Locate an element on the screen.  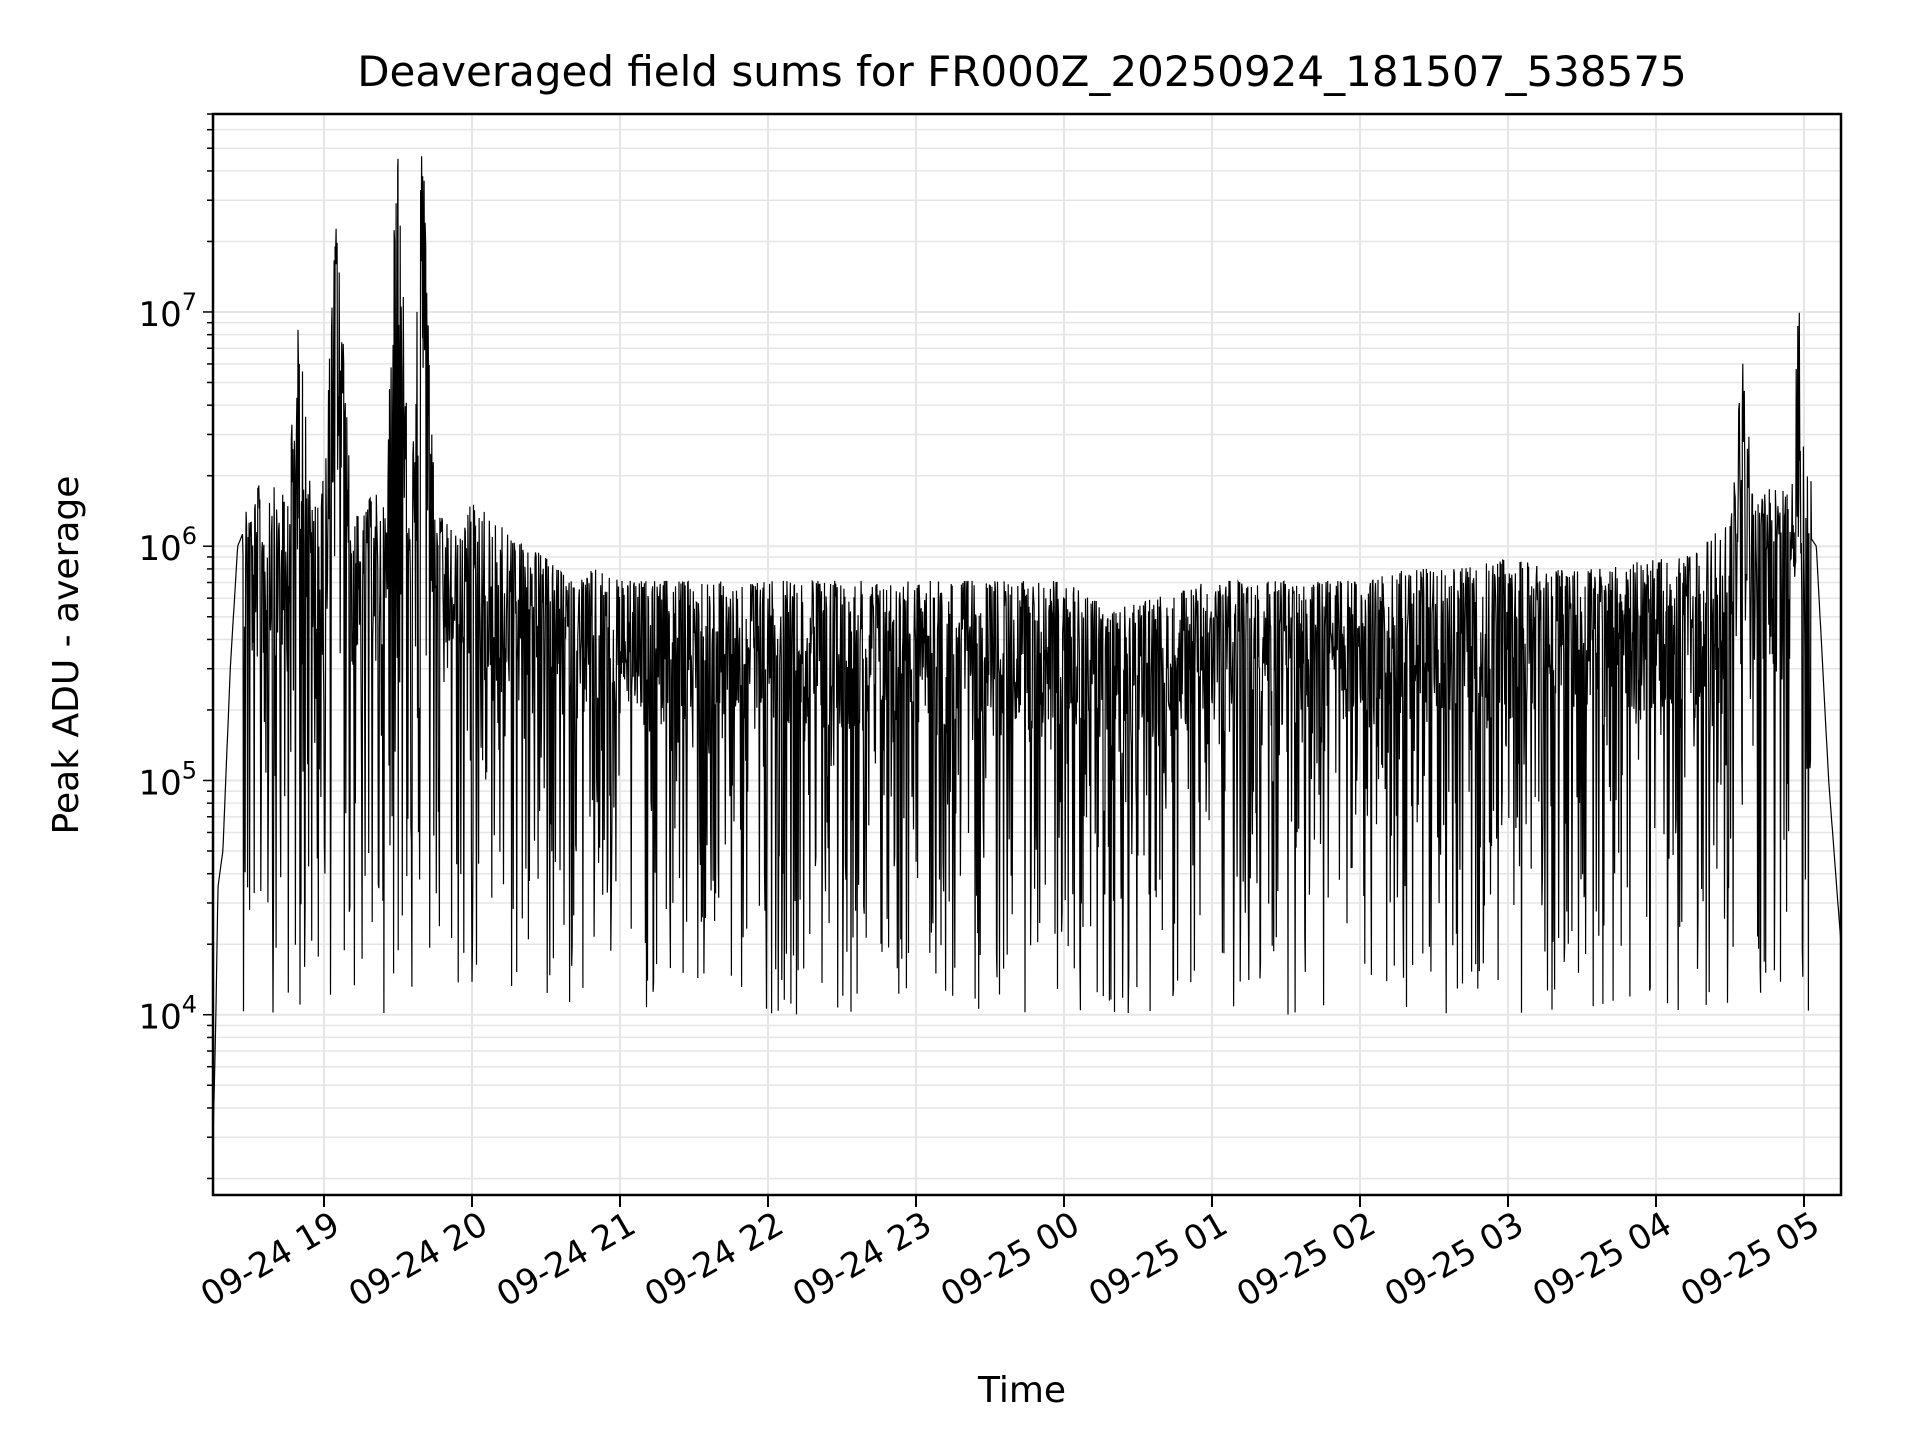
y-tick-label: 10⁷ is located at coordinates (167, 311).